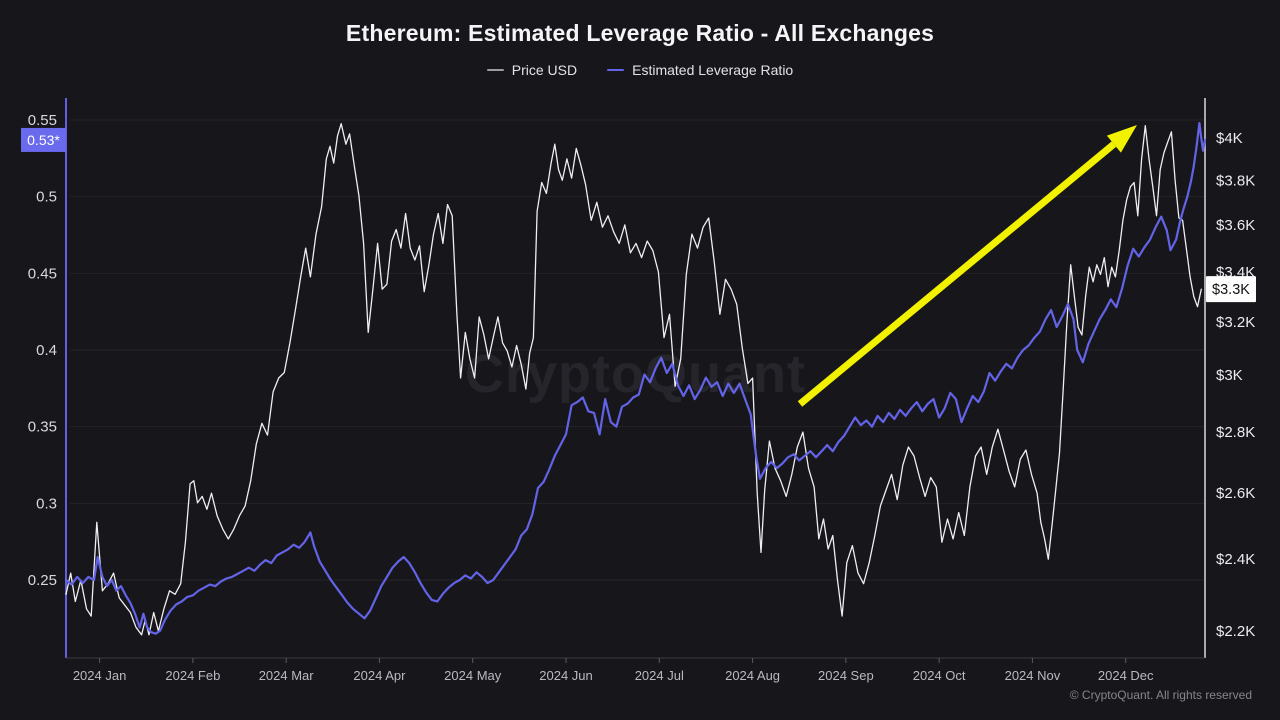 The height and width of the screenshot is (720, 1280). Describe the element at coordinates (42, 120) in the screenshot. I see `left-tick-label: 0.55` at that location.